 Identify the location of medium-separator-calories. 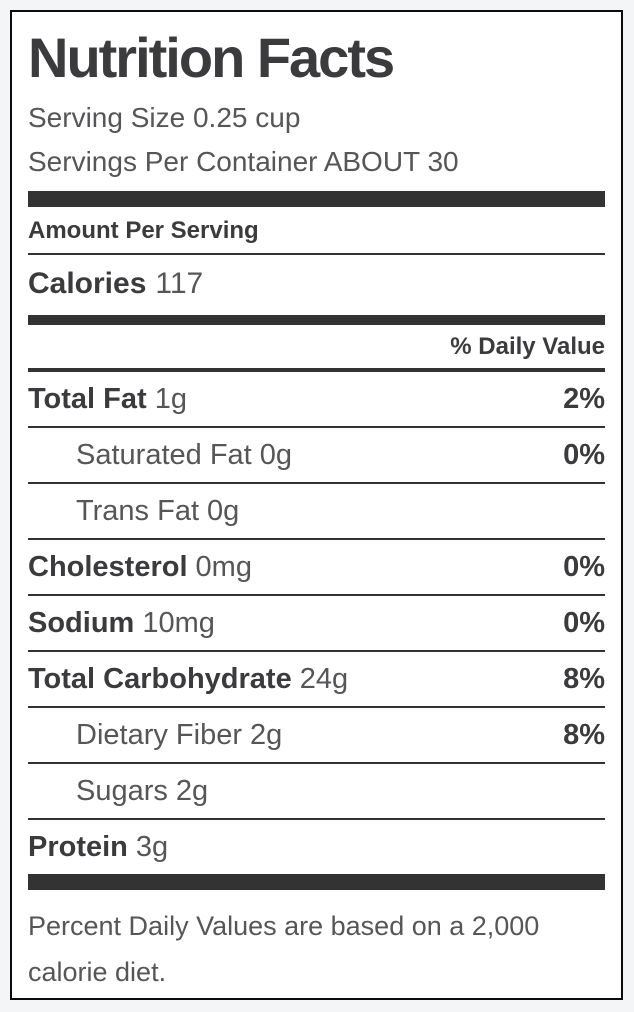
(316, 320).